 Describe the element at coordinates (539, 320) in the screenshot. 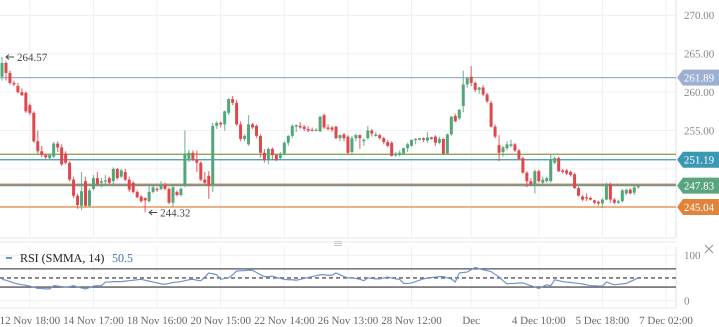

I see `x-tick-label: 4 Dec 10:00` at that location.